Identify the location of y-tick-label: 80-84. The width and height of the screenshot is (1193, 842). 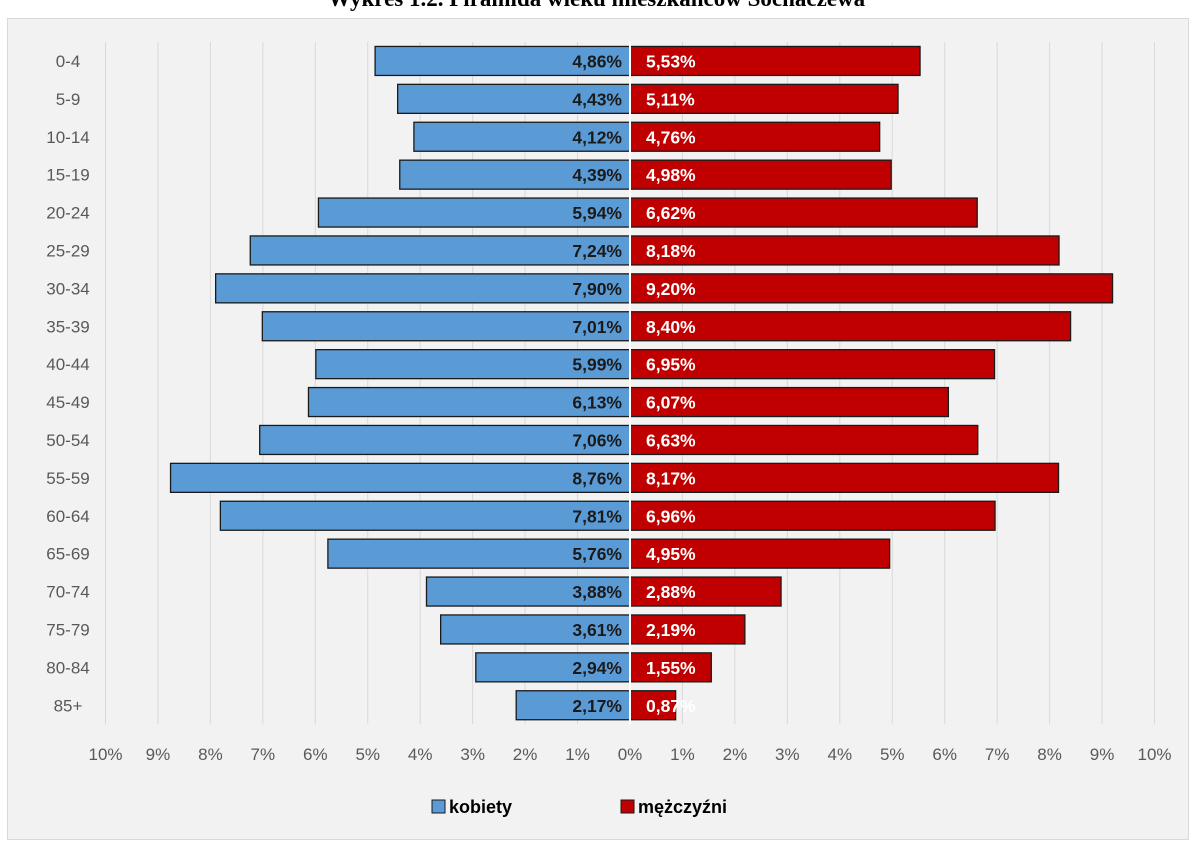
(67, 667).